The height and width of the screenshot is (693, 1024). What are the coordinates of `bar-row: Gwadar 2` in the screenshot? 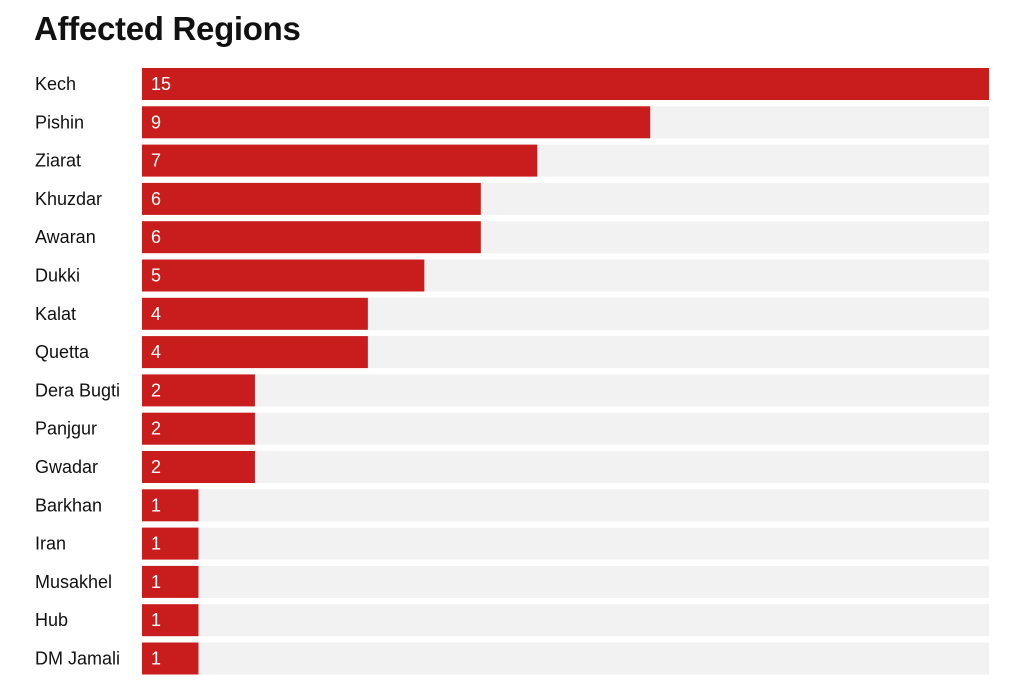 It's located at (512, 467).